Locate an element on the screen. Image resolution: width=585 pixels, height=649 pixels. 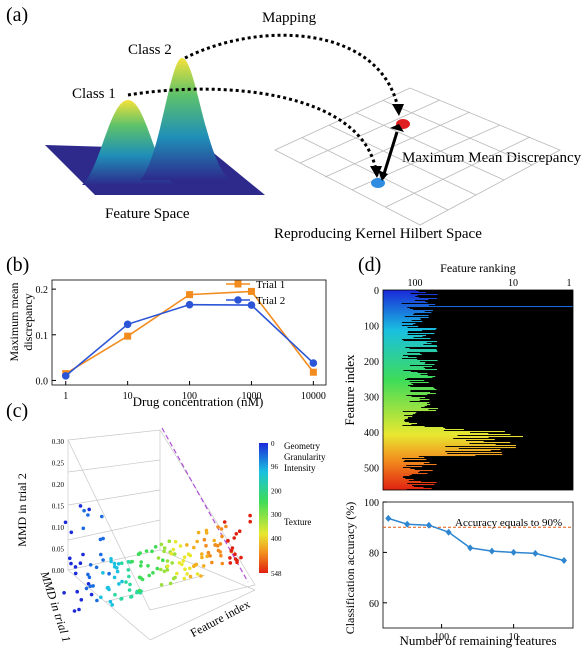
class2-label: Class 2 is located at coordinates (150, 50).